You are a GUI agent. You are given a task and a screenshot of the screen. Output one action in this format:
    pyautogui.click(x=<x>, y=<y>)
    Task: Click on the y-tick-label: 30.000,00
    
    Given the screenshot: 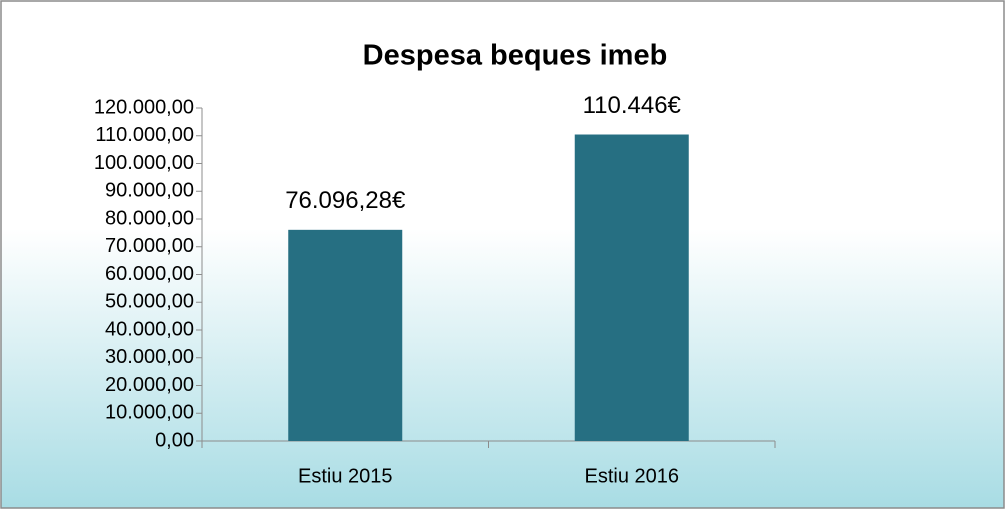 What is the action you would take?
    pyautogui.click(x=149, y=357)
    